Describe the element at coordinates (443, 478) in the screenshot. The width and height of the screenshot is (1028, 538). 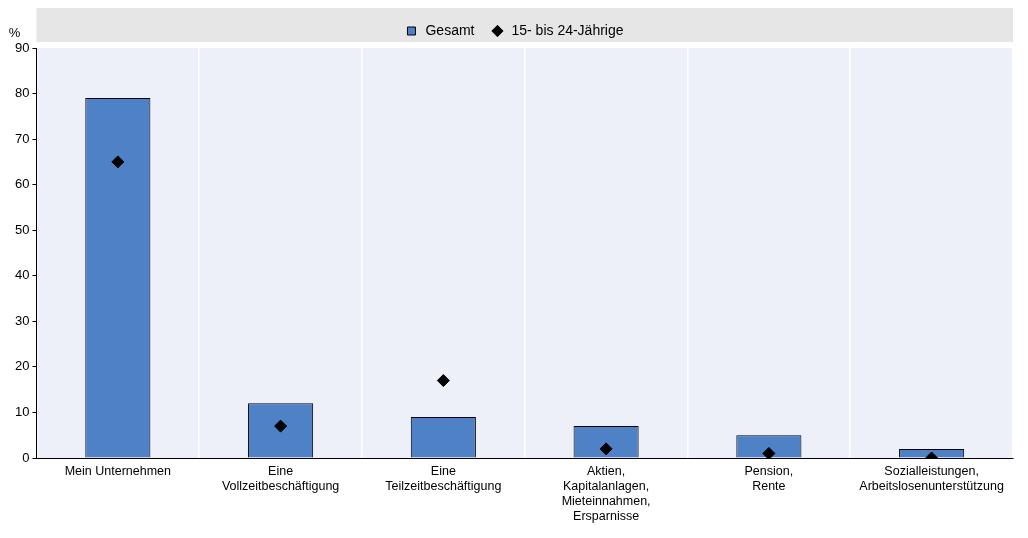
I see `x-tick-label: Eine Teilzeitbeschäftigung` at that location.